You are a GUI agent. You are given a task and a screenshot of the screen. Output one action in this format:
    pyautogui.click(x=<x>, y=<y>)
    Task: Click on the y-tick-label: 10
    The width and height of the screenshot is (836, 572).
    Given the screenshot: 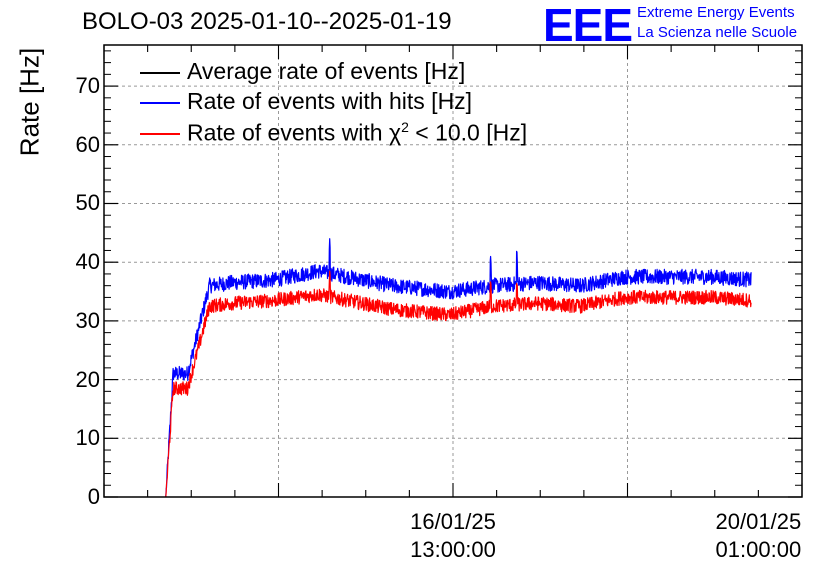 What is the action you would take?
    pyautogui.click(x=87, y=438)
    